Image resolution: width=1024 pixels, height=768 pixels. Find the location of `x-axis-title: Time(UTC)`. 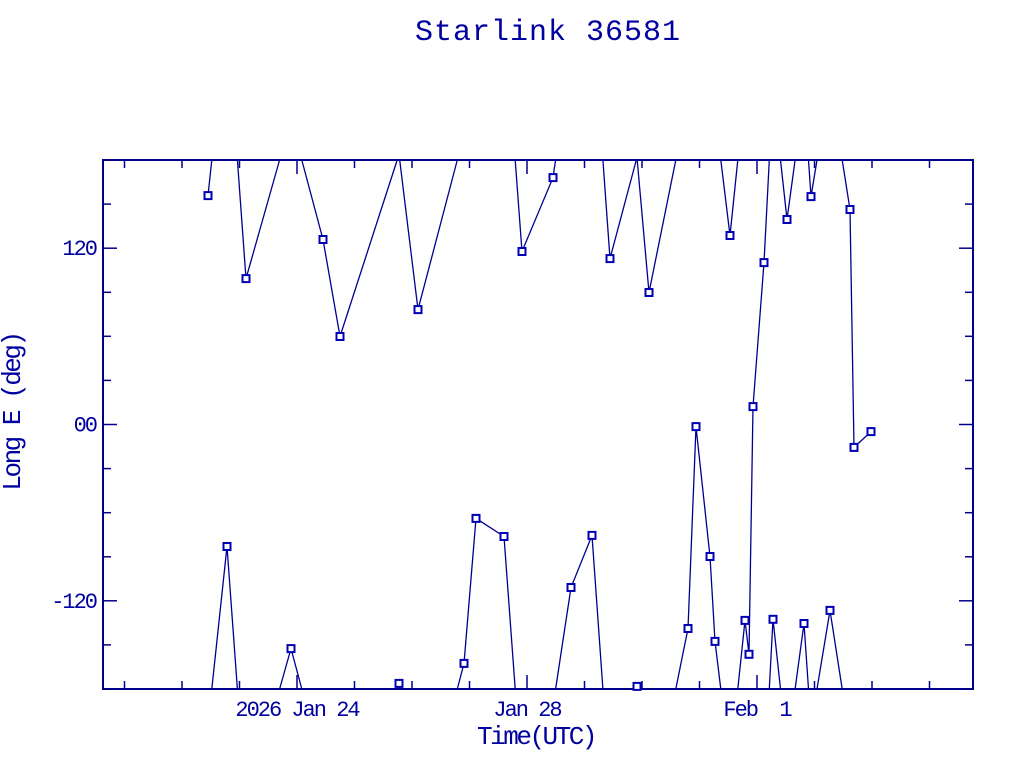

x-axis-title: Time(UTC) is located at coordinates (537, 737).